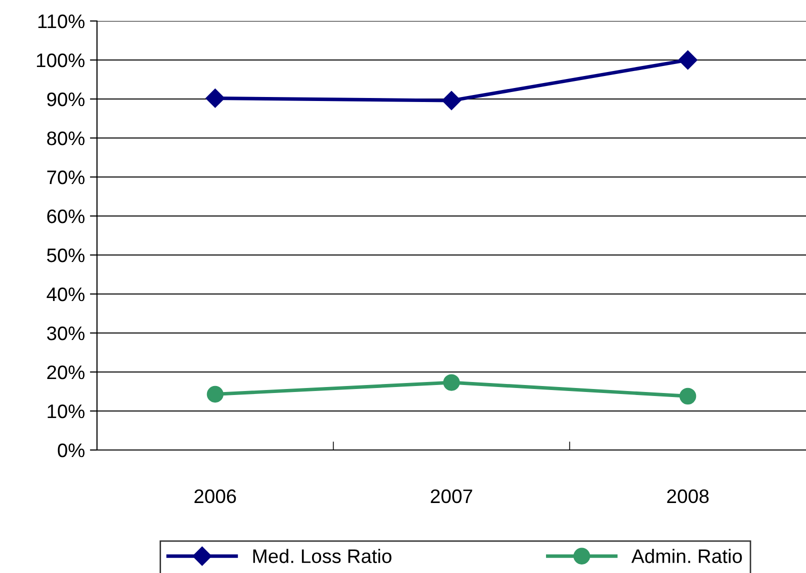  Describe the element at coordinates (66, 99) in the screenshot. I see `y-tick-label: 90%` at that location.